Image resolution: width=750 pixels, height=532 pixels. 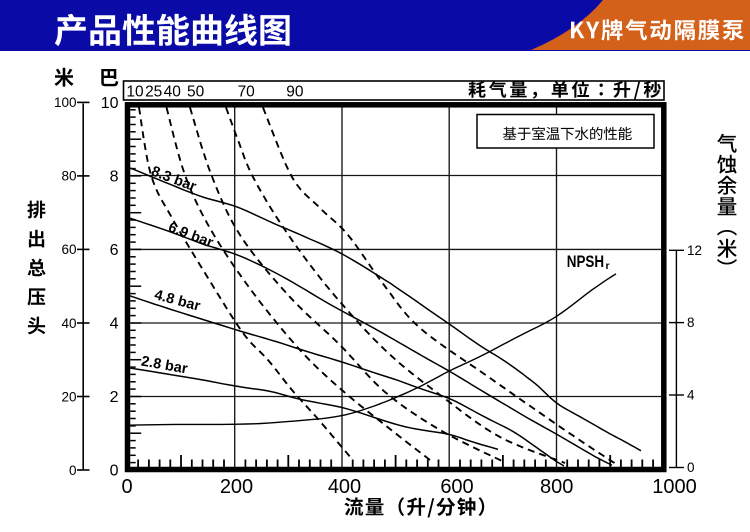 What do you see at coordinates (65, 102) in the screenshot?
I see `svg-text: 100` at bounding box center [65, 102].